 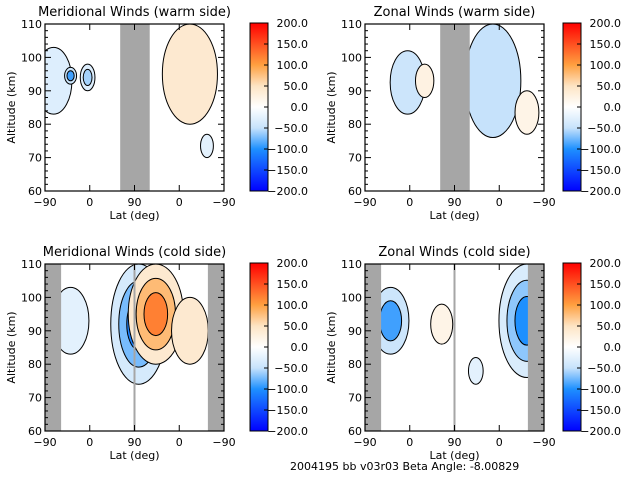 What do you see at coordinates (134, 12) in the screenshot?
I see `chart-title: Meridional Winds (warm side)` at bounding box center [134, 12].